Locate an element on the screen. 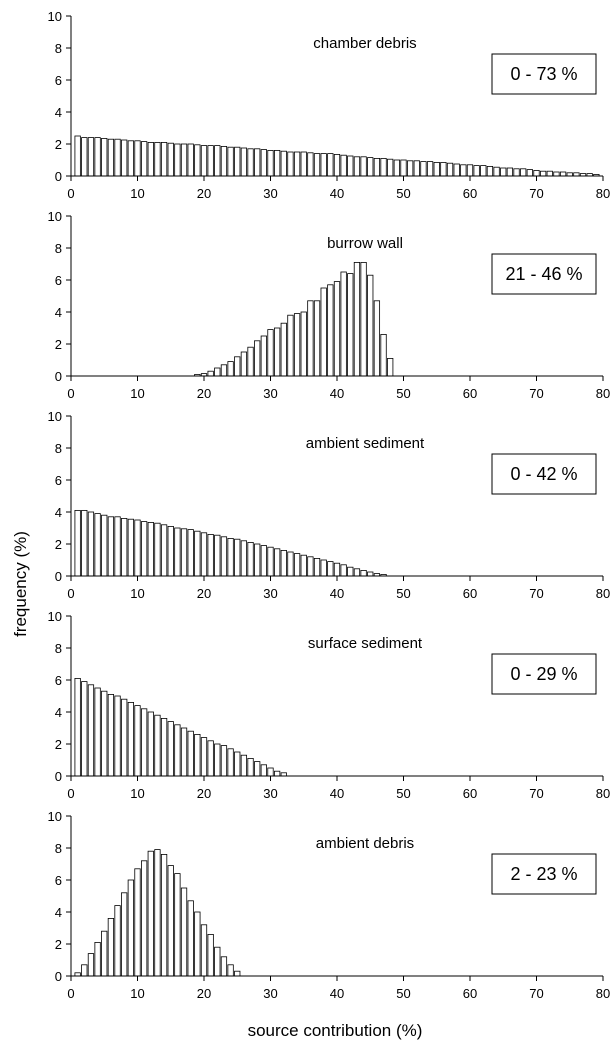 Image resolution: width=612 pixels, height=1047 pixels. x-axis-label: source contribution (%) is located at coordinates (335, 1030).